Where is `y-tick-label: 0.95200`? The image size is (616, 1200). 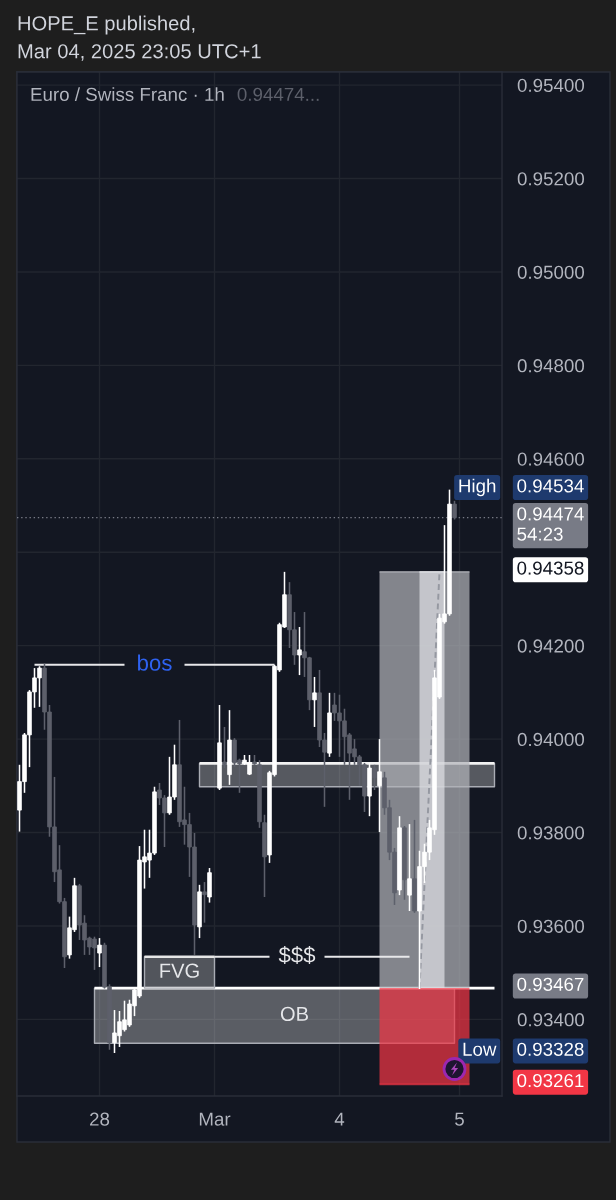 y-tick-label: 0.95200 is located at coordinates (551, 179).